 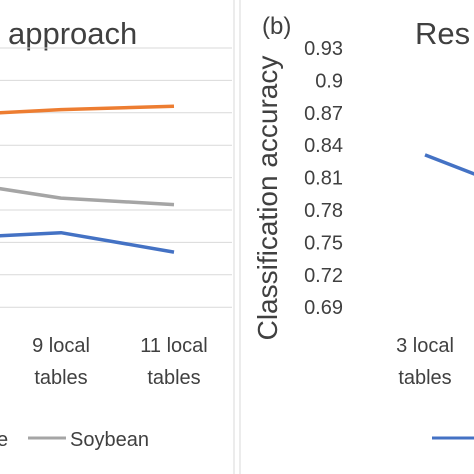 What do you see at coordinates (240, 237) in the screenshot?
I see `panel-b-frame` at bounding box center [240, 237].